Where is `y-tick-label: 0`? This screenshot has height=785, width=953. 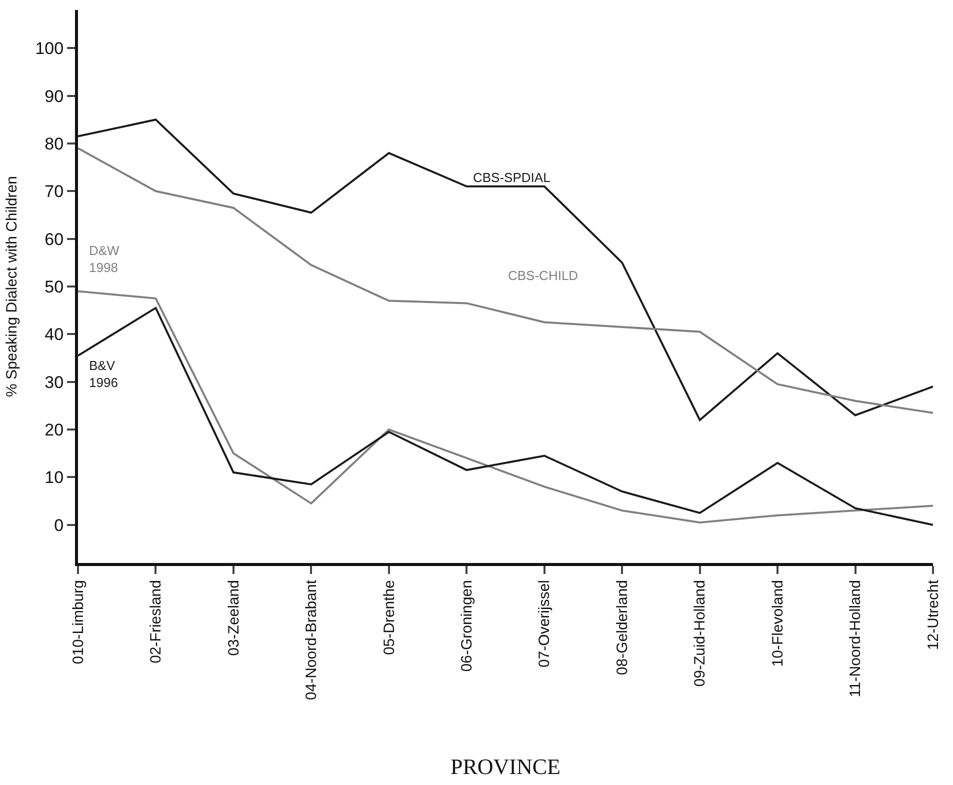
y-tick-label: 0 is located at coordinates (59, 525).